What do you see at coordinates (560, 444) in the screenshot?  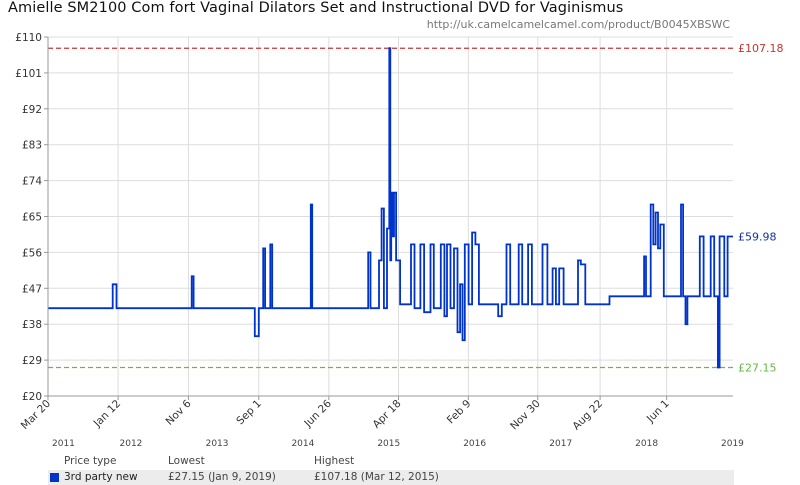 I see `year-label: 2017` at bounding box center [560, 444].